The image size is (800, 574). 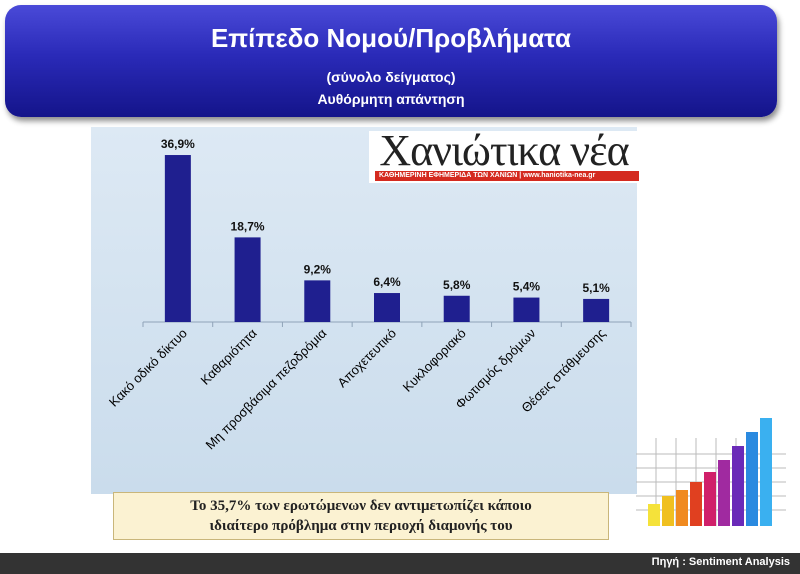 I want to click on data-label: 9,2%, so click(x=318, y=269).